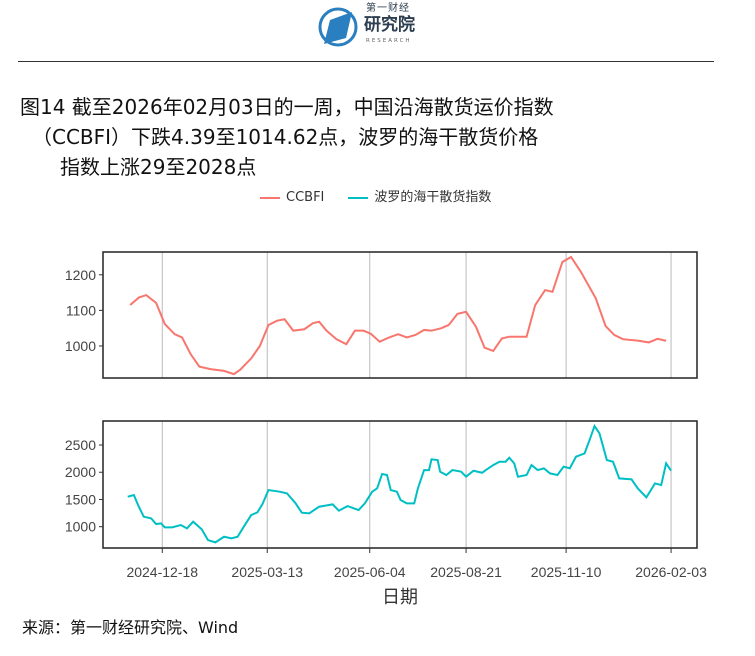 The width and height of the screenshot is (755, 656). I want to click on legend-swatch-bdi, so click(358, 197).